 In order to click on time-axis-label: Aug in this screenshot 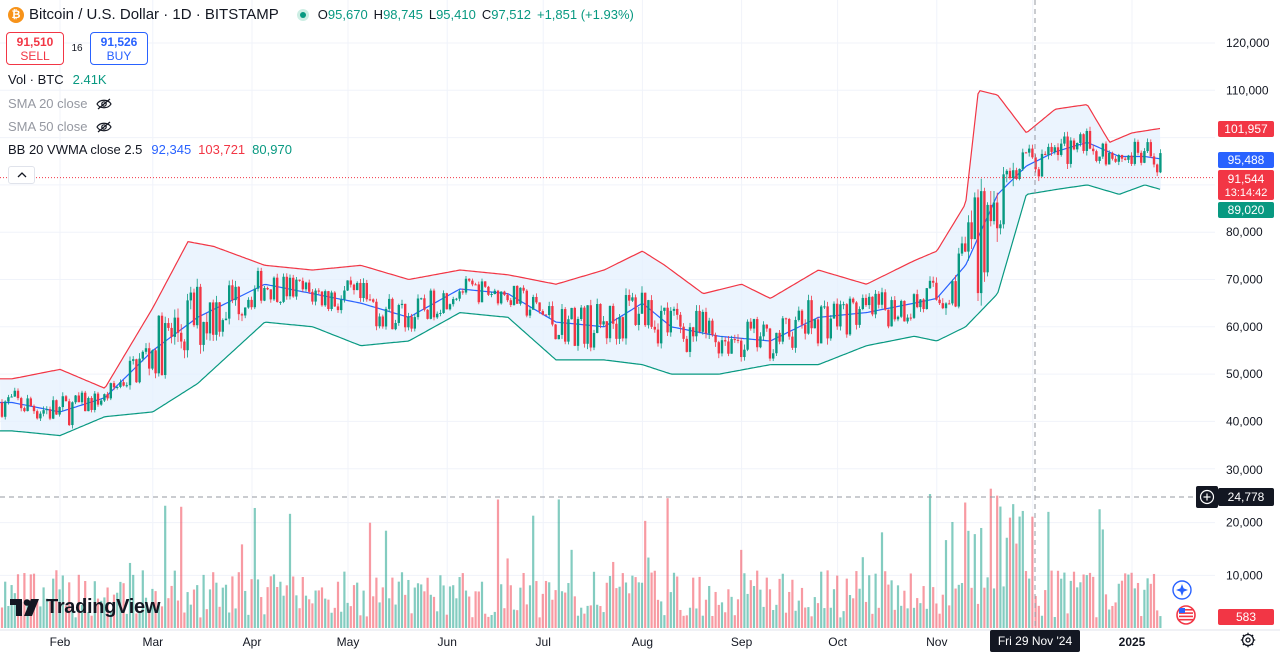, I will do `click(642, 642)`.